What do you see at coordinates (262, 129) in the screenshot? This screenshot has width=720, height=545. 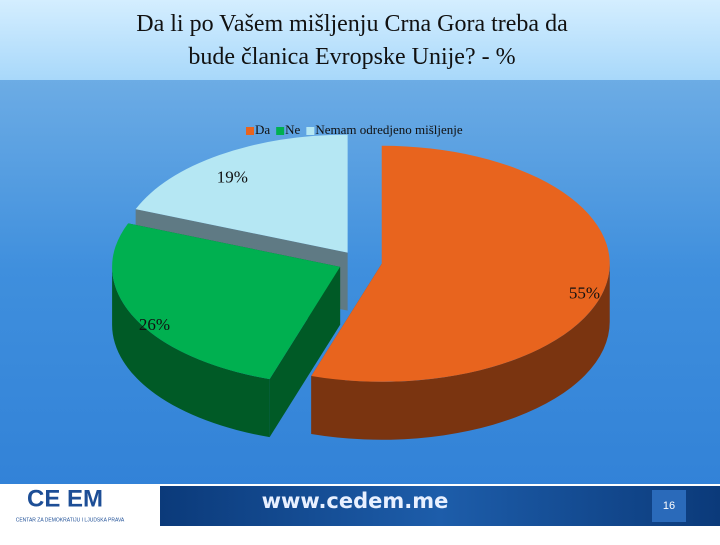 I see `legend-label: Da` at bounding box center [262, 129].